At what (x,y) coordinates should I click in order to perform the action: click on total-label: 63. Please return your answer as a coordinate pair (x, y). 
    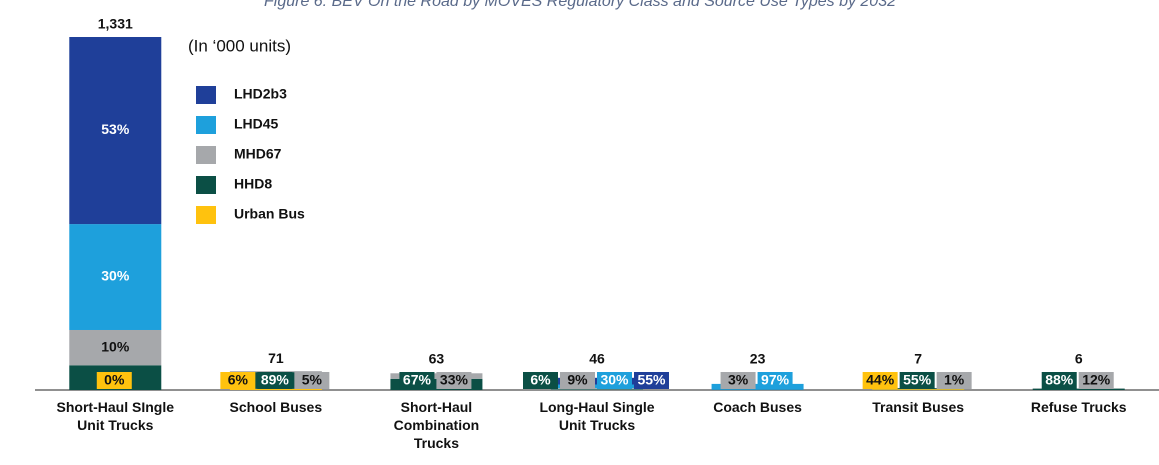
    Looking at the image, I should click on (437, 359).